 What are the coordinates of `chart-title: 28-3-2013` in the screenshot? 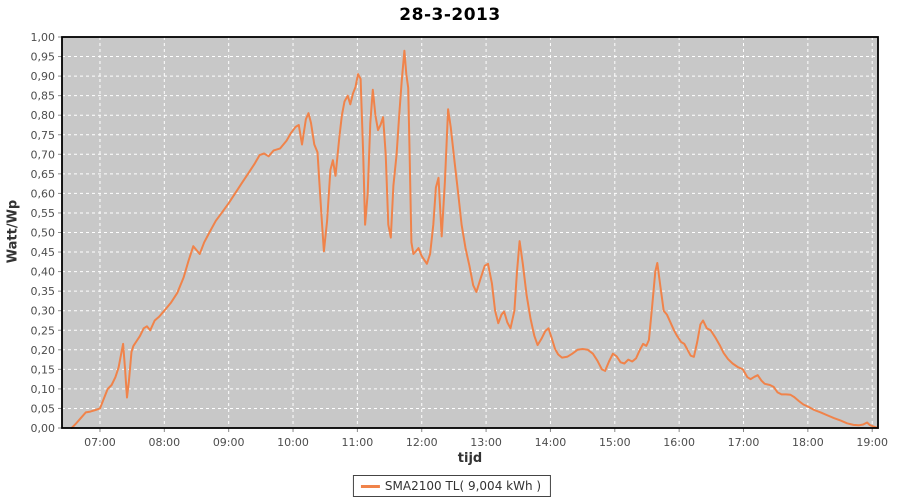 It's located at (450, 15).